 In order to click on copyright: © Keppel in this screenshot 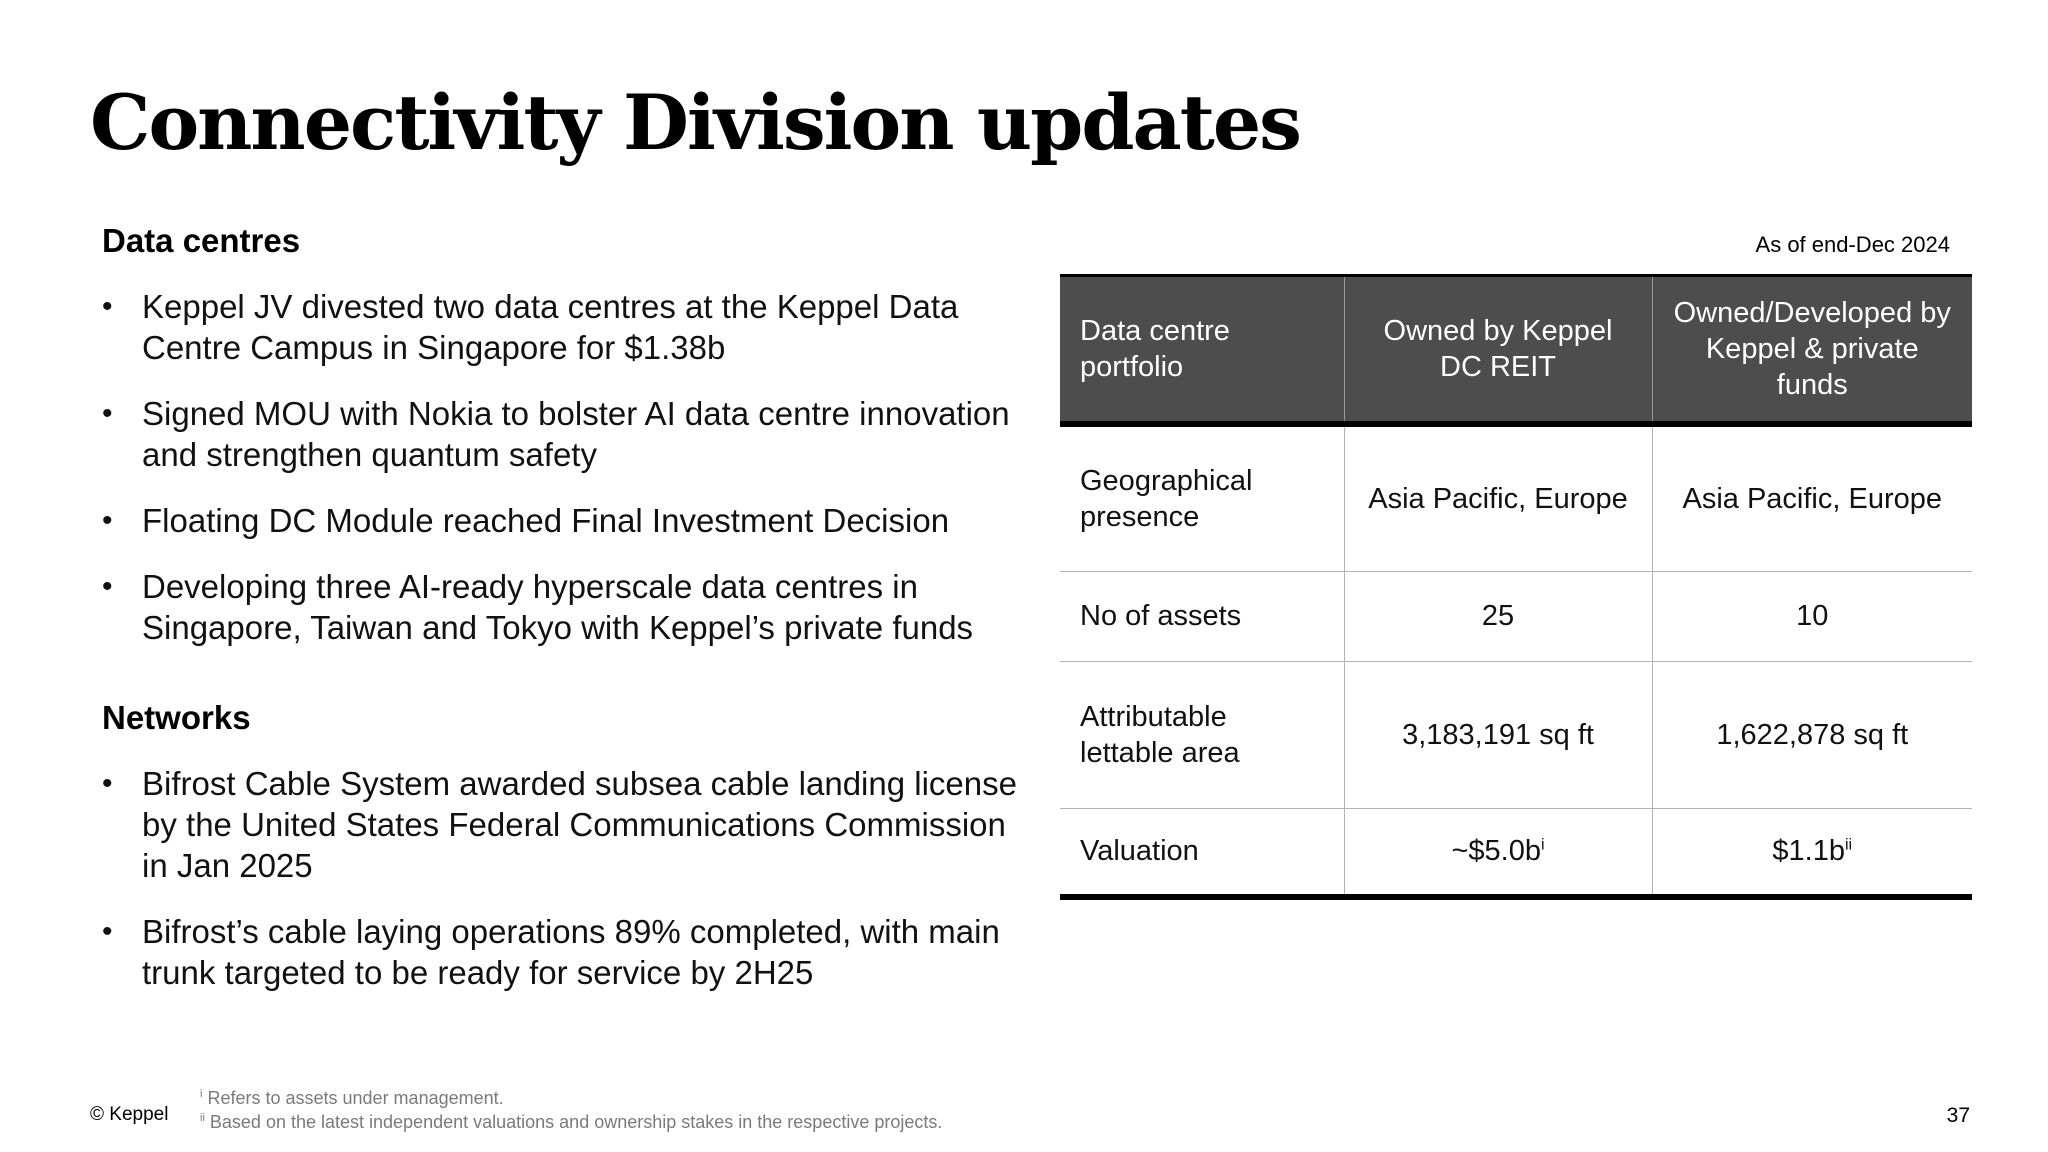, I will do `click(129, 1114)`.